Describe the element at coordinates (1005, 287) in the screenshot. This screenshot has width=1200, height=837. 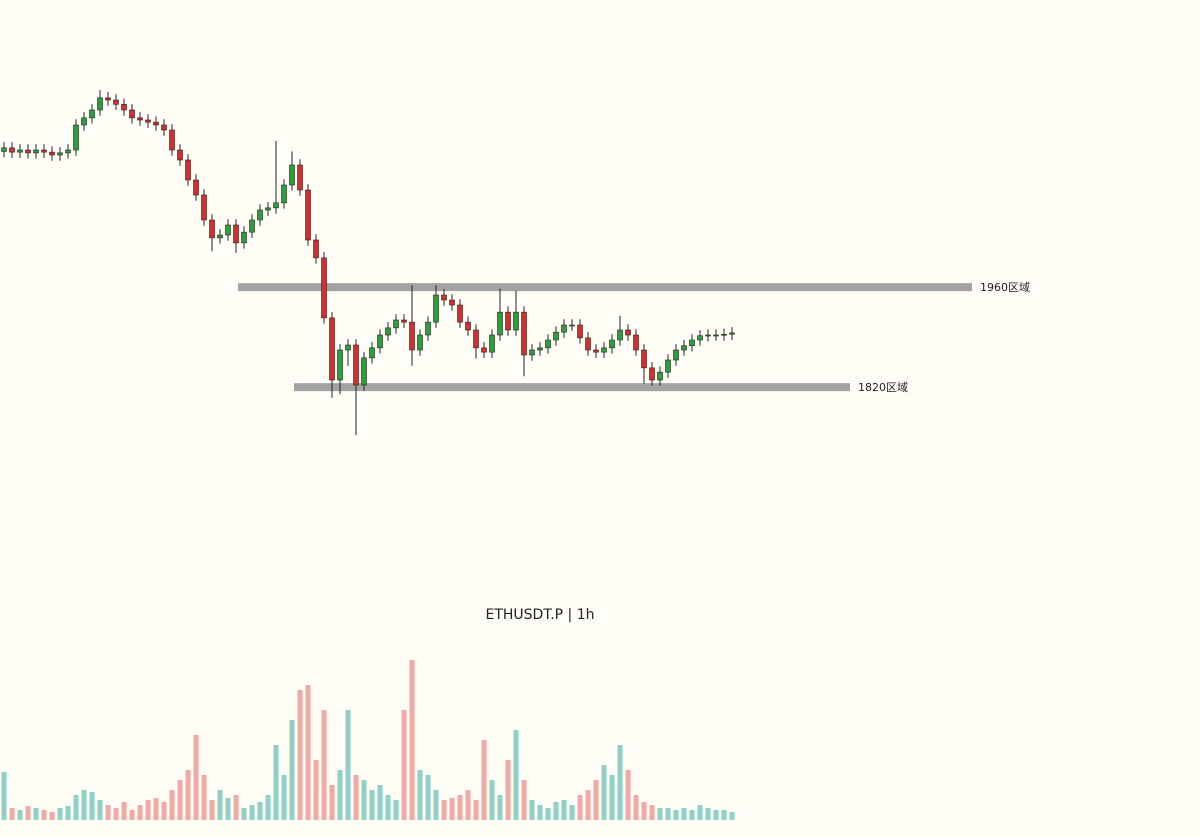
I see `level-label: 1960区域` at that location.